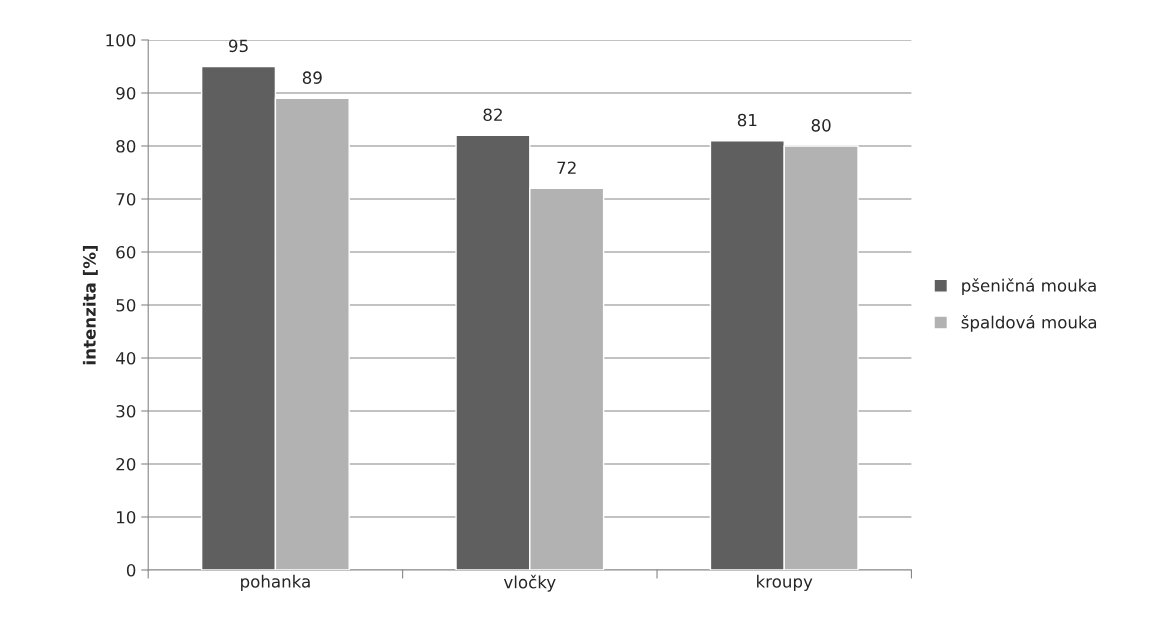 Image resolution: width=1167 pixels, height=625 pixels. Describe the element at coordinates (238, 46) in the screenshot. I see `data-label: 95` at that location.